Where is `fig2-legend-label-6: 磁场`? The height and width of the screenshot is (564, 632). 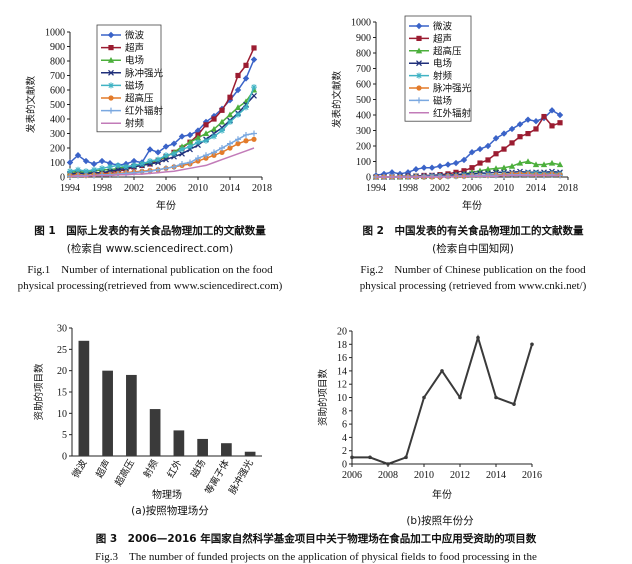 fig2-legend-label-6: 磁场 is located at coordinates (442, 101).